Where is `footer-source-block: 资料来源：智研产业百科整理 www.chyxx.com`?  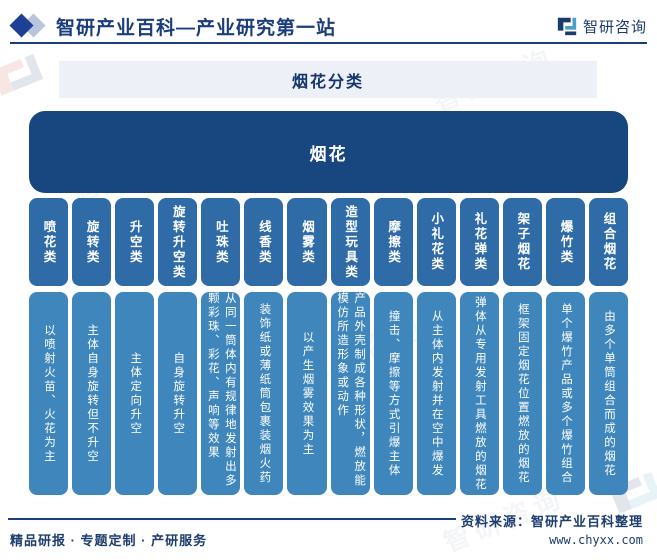 footer-source-block: 资料来源：智研产业百科整理 www.chyxx.com is located at coordinates (552, 529).